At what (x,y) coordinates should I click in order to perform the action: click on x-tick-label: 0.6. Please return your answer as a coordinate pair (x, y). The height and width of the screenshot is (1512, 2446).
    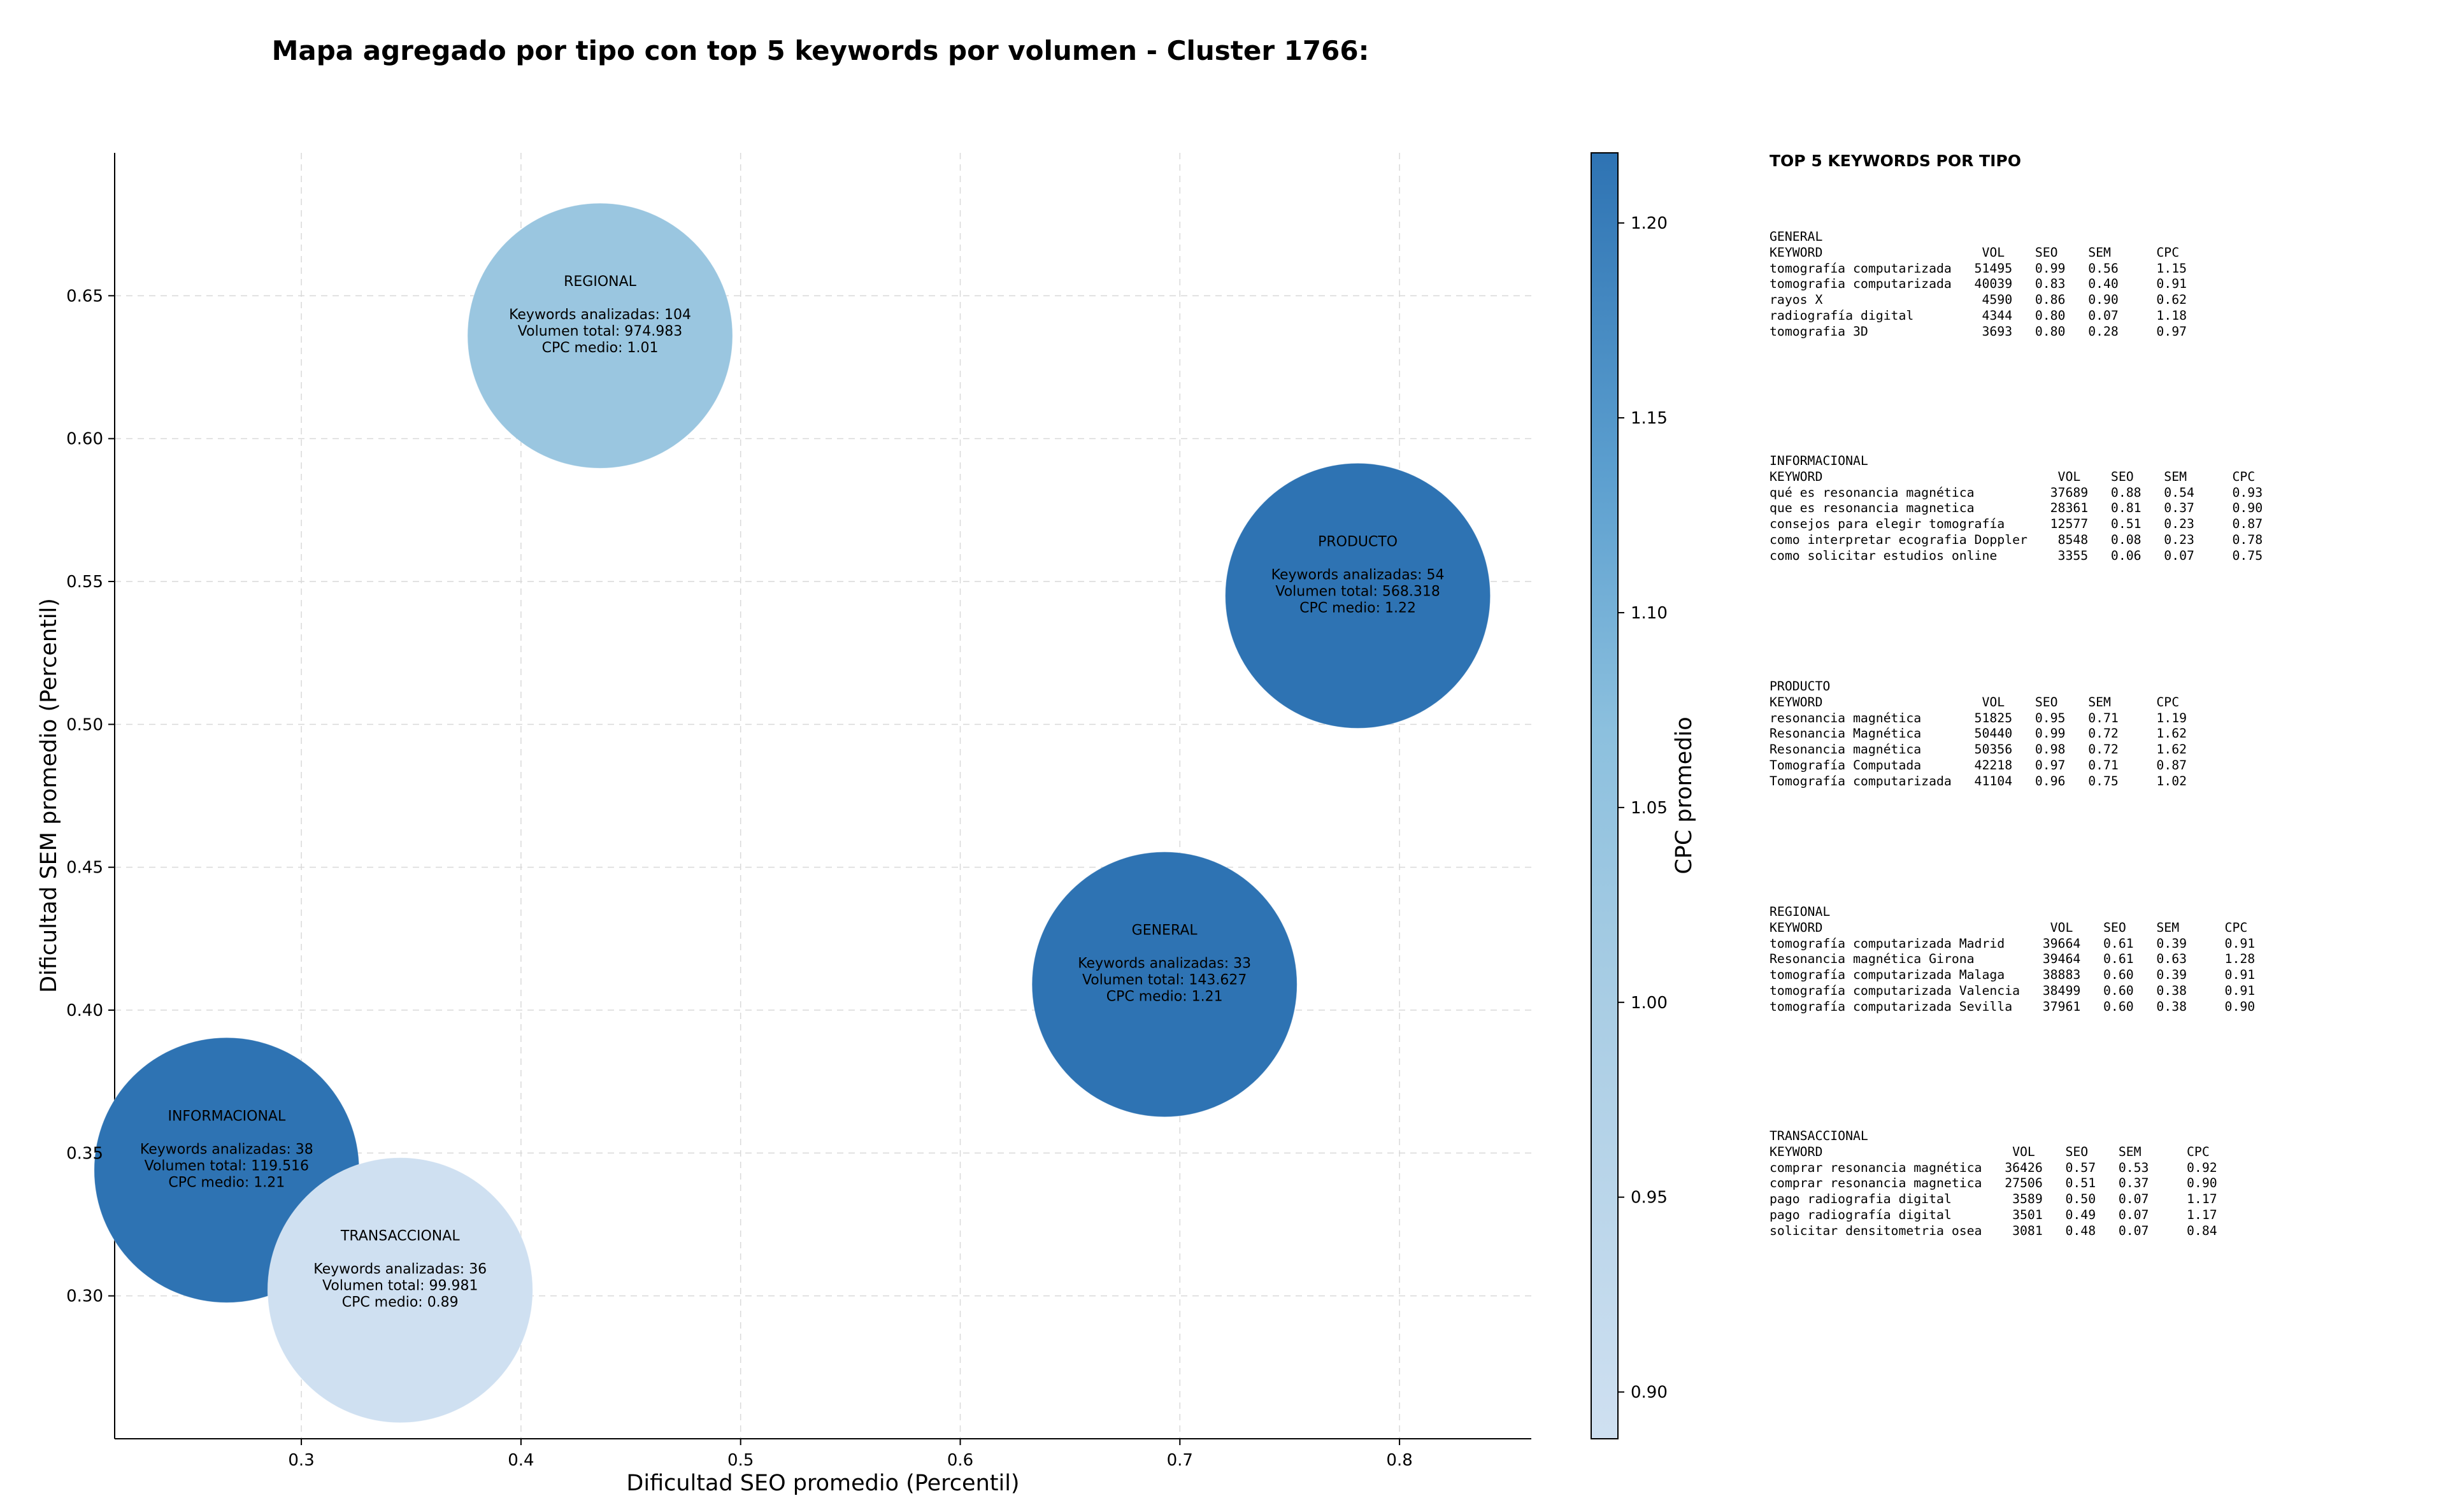
    Looking at the image, I should click on (960, 1460).